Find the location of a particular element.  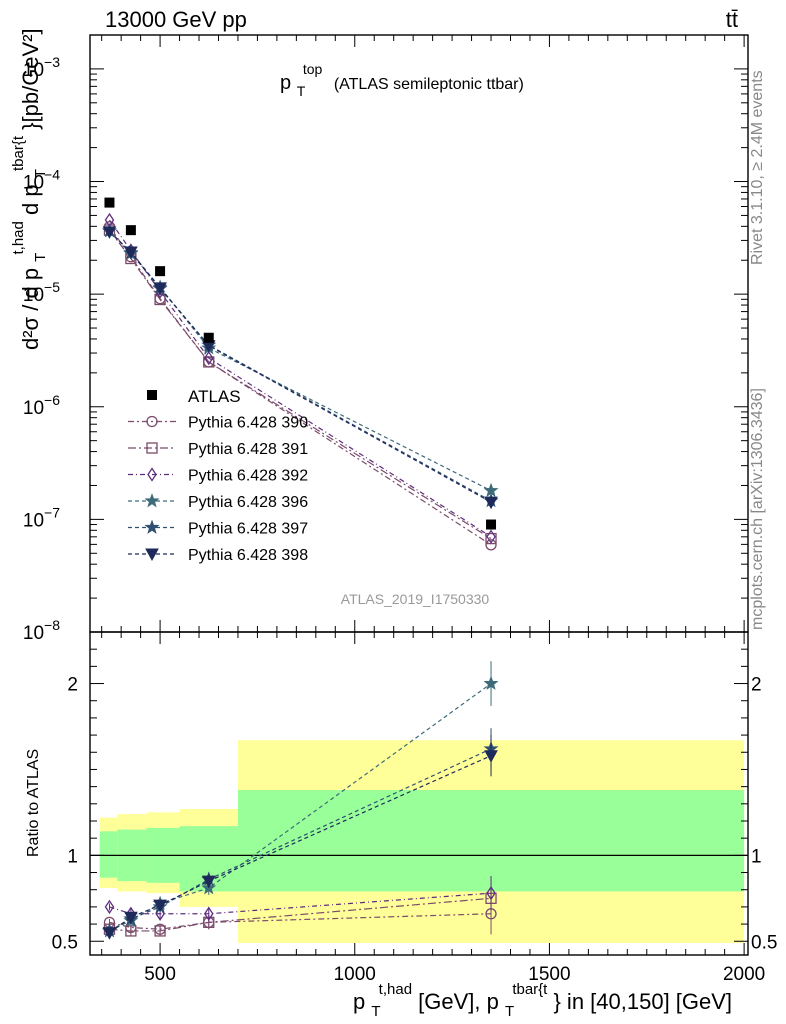

process-label: tt̄ is located at coordinates (732, 19).